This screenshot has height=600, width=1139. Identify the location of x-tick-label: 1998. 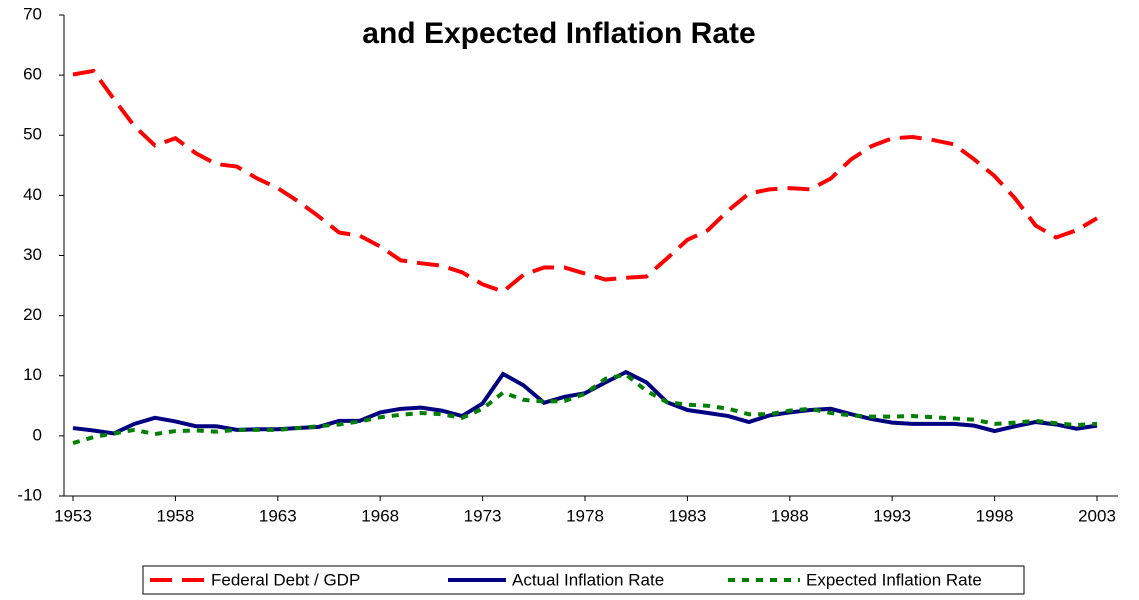
(995, 515).